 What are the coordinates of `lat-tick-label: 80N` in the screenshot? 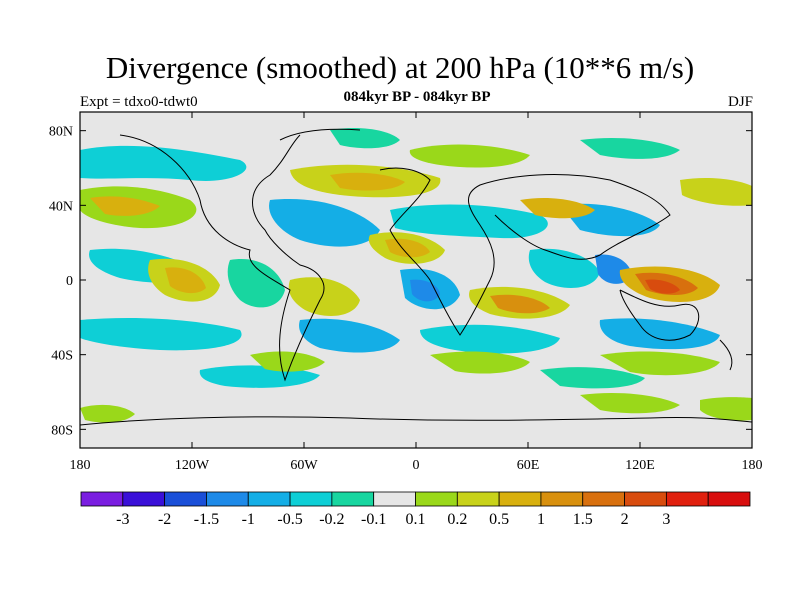 It's located at (61, 132).